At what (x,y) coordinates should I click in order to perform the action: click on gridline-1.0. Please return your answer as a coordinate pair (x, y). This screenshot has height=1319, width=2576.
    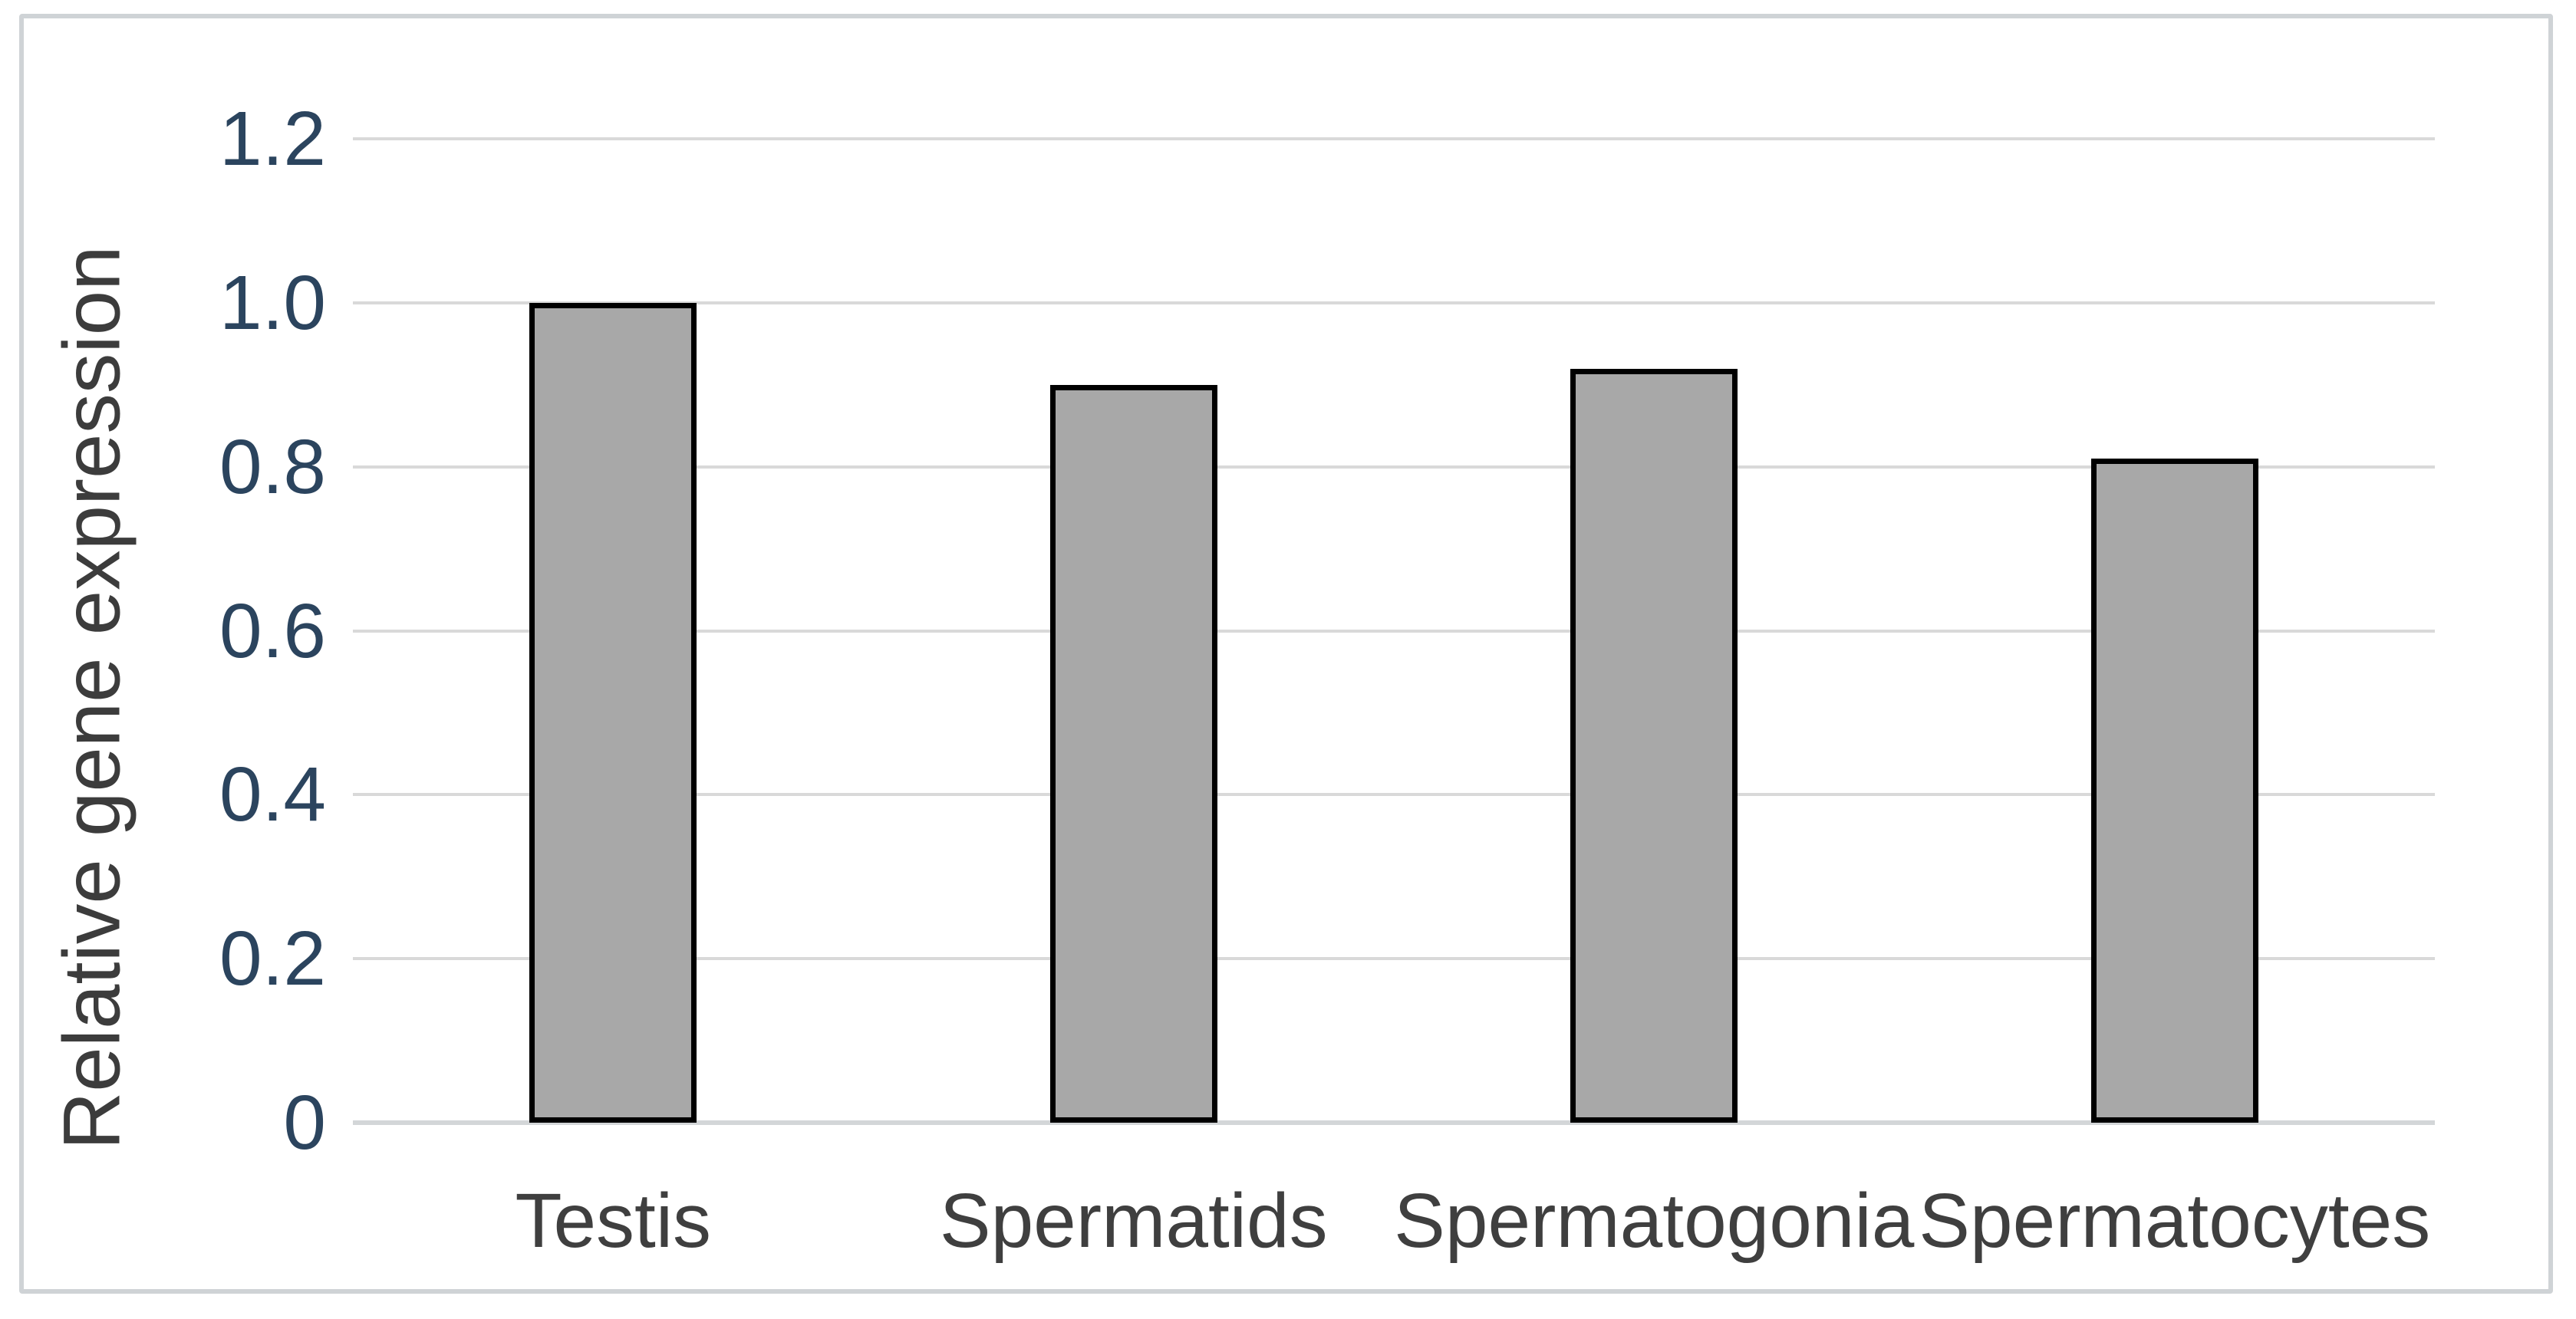
    Looking at the image, I should click on (1394, 302).